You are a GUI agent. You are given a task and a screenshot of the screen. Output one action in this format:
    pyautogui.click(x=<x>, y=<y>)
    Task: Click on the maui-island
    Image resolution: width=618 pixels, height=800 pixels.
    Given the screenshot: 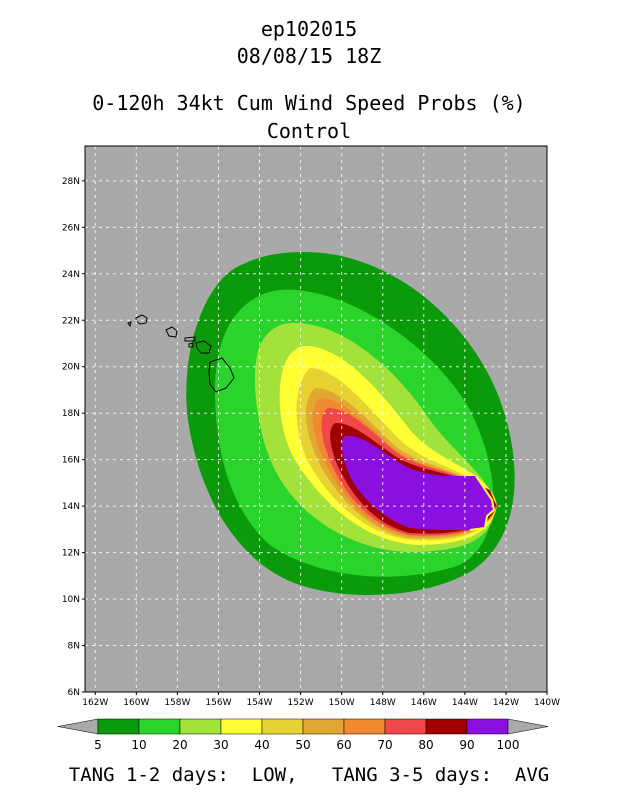 What is the action you would take?
    pyautogui.click(x=203, y=347)
    